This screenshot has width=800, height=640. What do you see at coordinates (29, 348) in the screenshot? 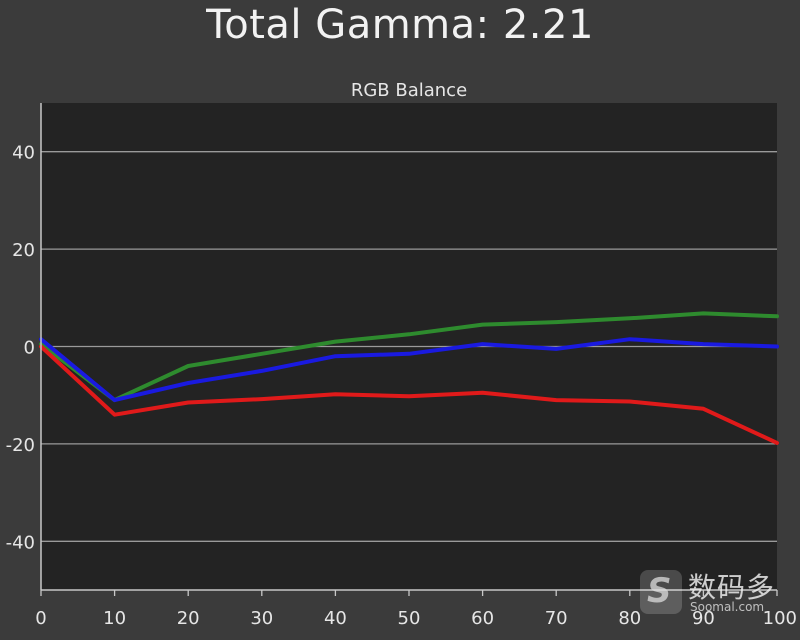
I see `y-tick-label: 0` at bounding box center [29, 348].